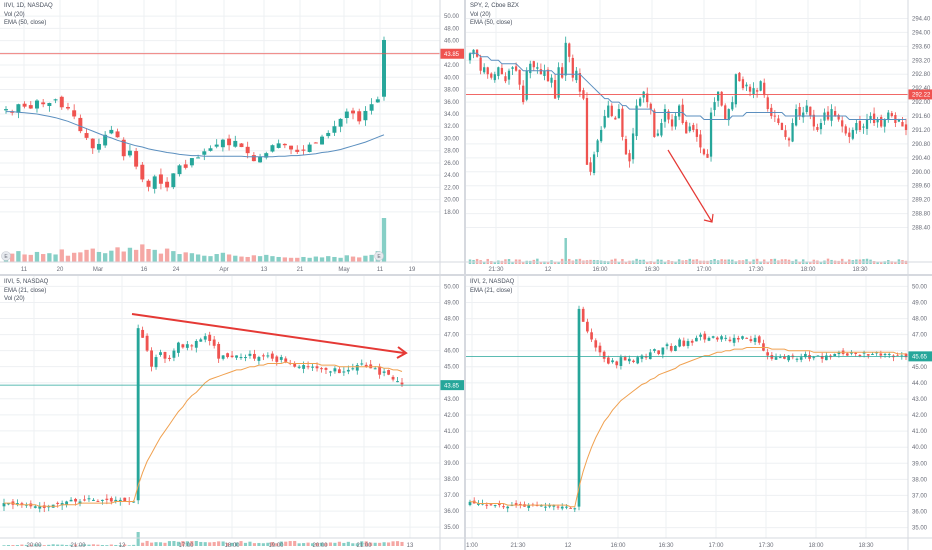  I want to click on legend-symbol: IIVI, 2, NASDAQ, so click(492, 282).